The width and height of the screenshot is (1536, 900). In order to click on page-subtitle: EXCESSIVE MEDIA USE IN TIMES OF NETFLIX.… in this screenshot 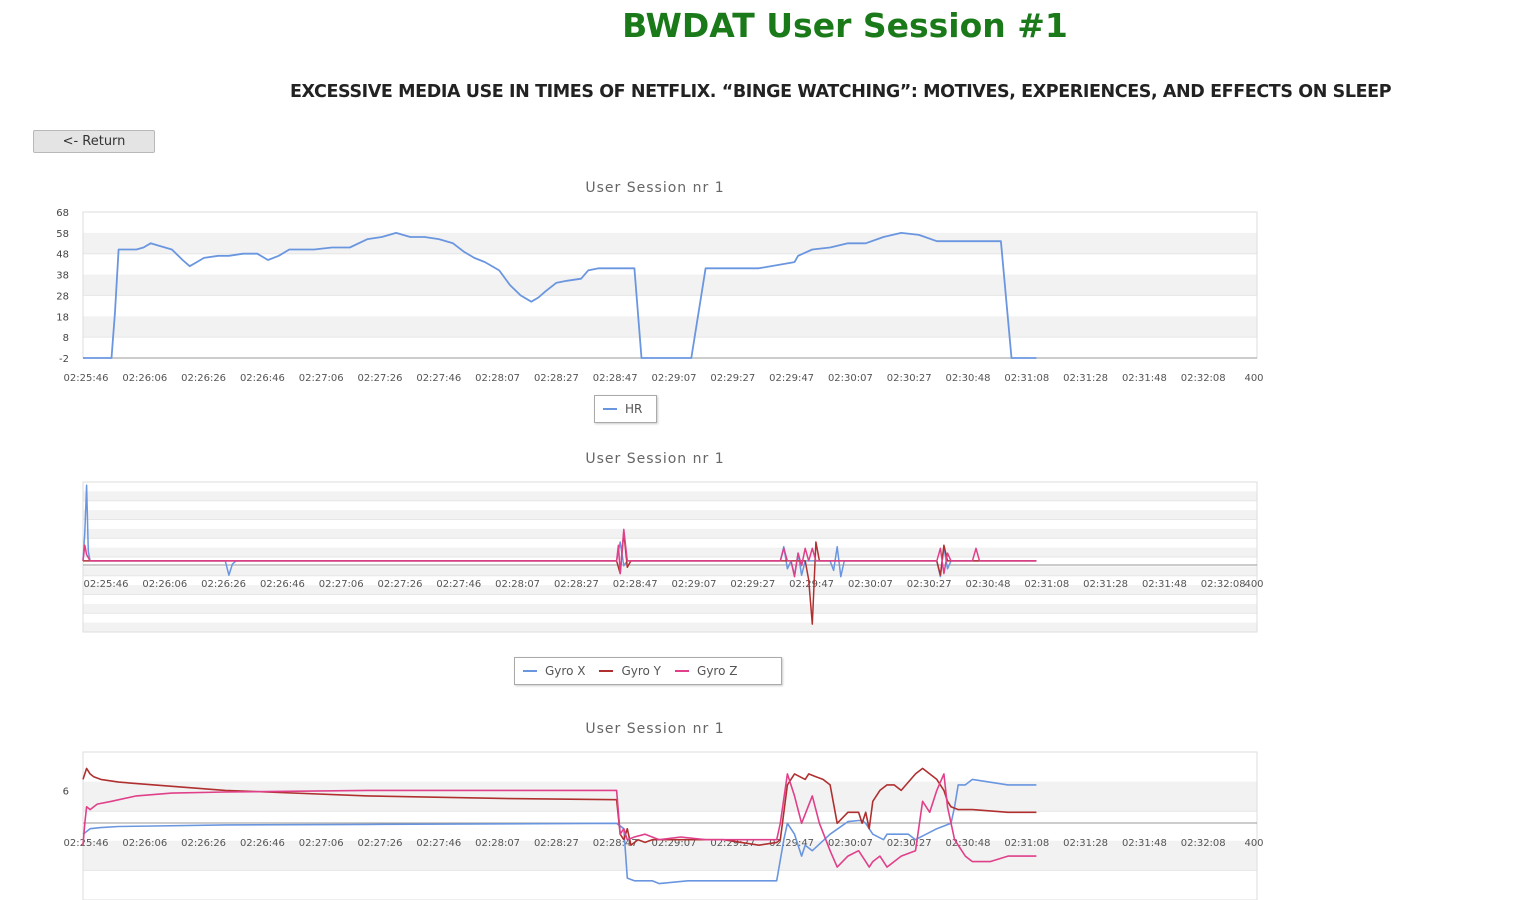, I will do `click(841, 92)`.